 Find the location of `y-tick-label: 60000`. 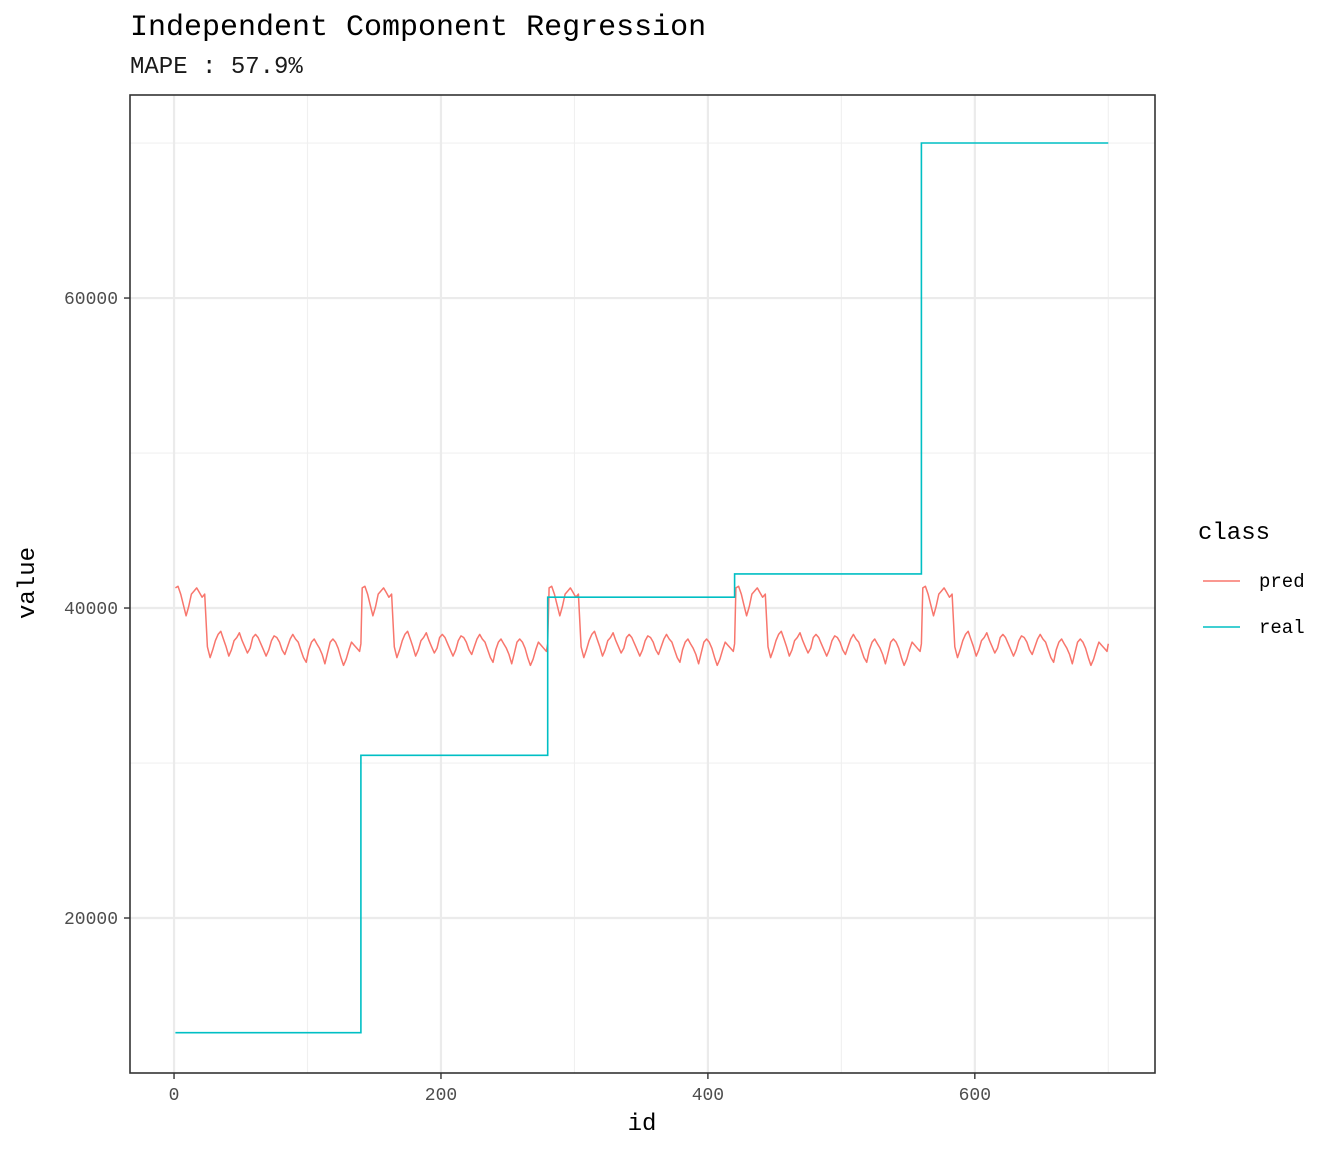

y-tick-label: 60000 is located at coordinates (91, 300).